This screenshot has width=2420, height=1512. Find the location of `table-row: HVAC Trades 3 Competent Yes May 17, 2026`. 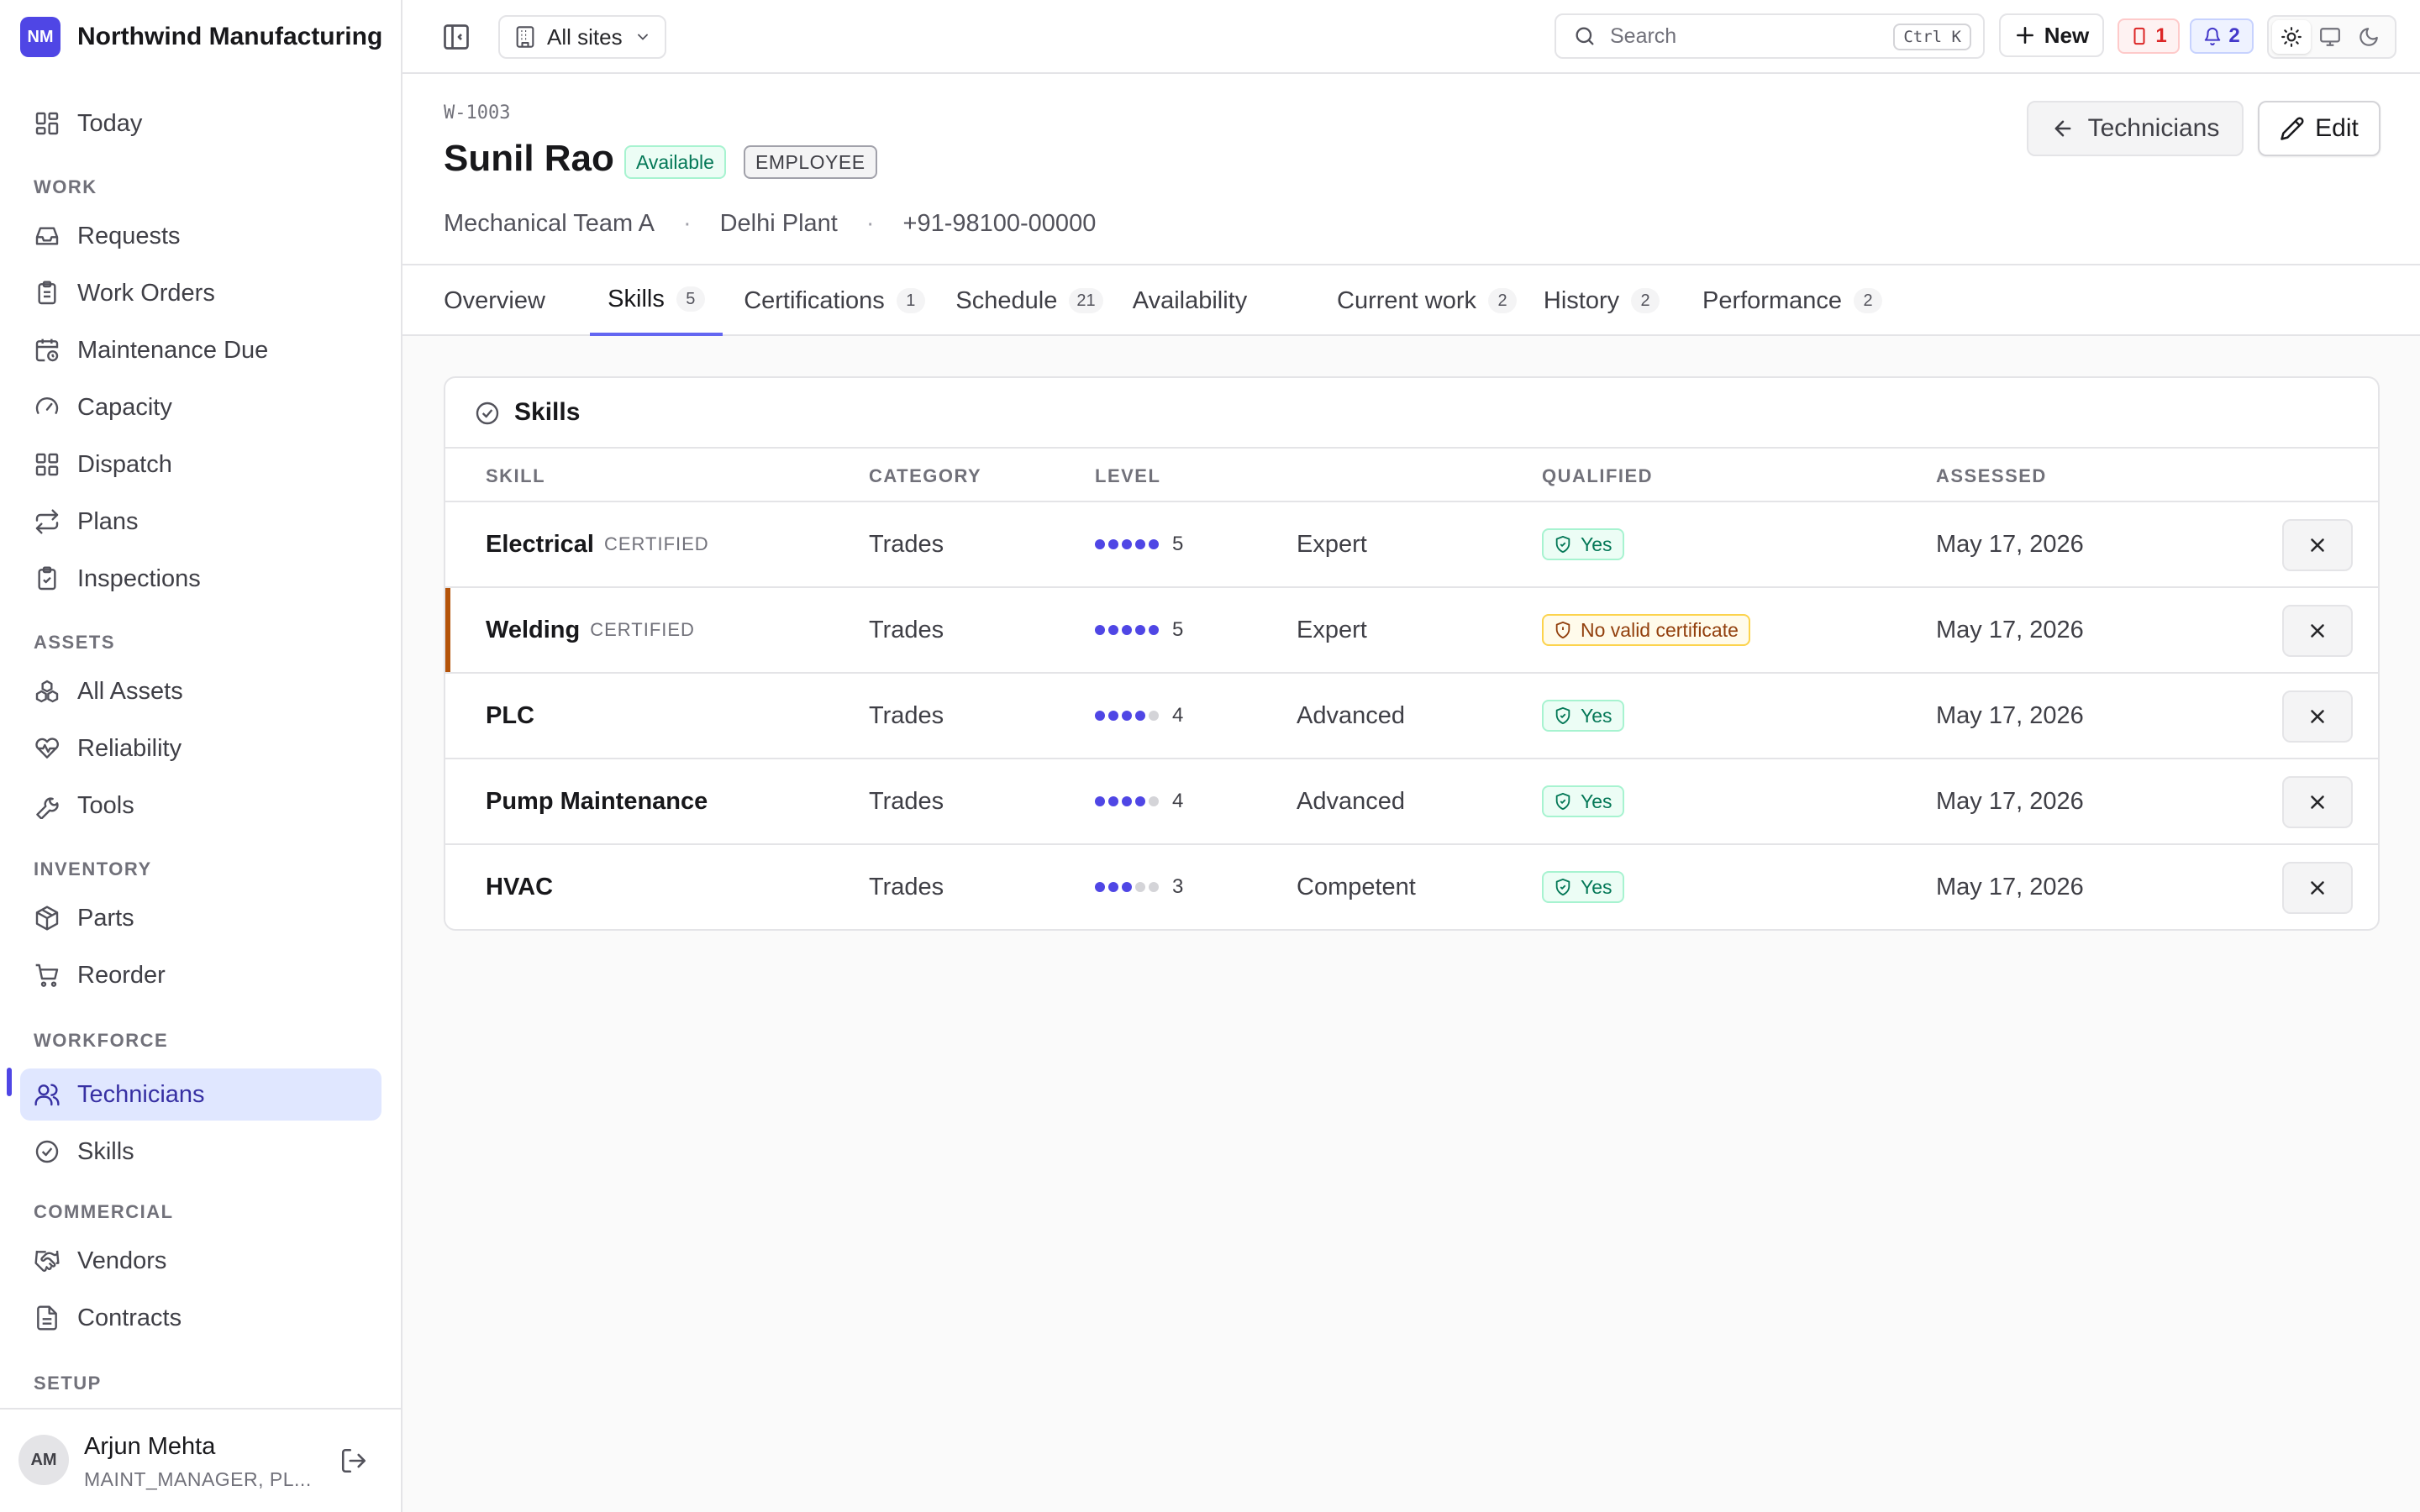

table-row: HVAC Trades 3 Competent Yes May 17, 2026 is located at coordinates (1411, 887).